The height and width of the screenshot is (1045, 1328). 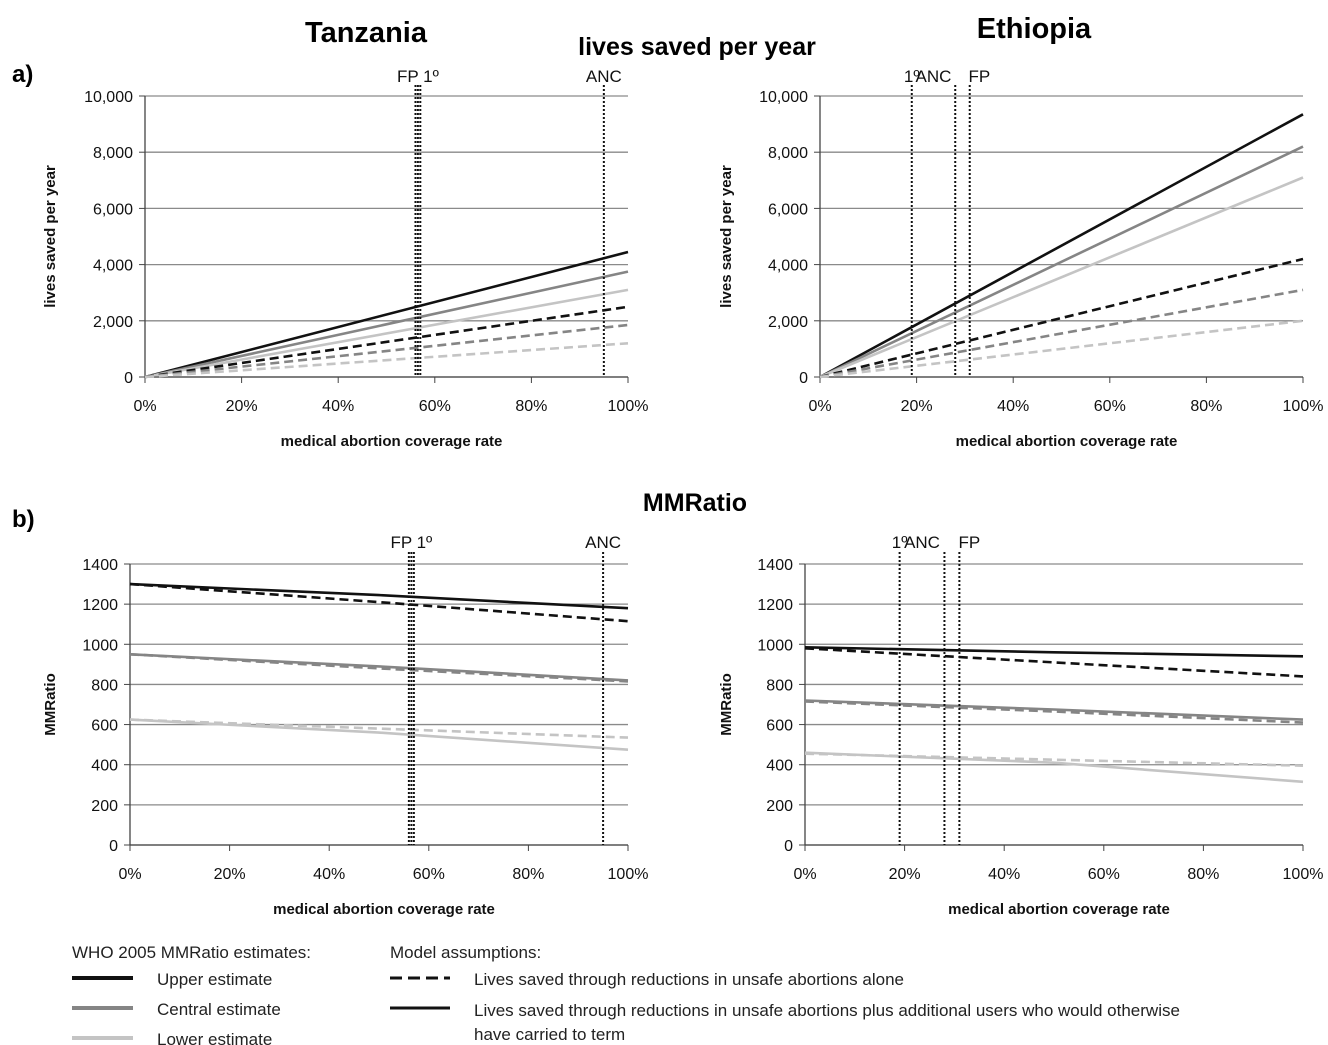 I want to click on legend-solid-label-line2: have carried to term, so click(x=549, y=1034).